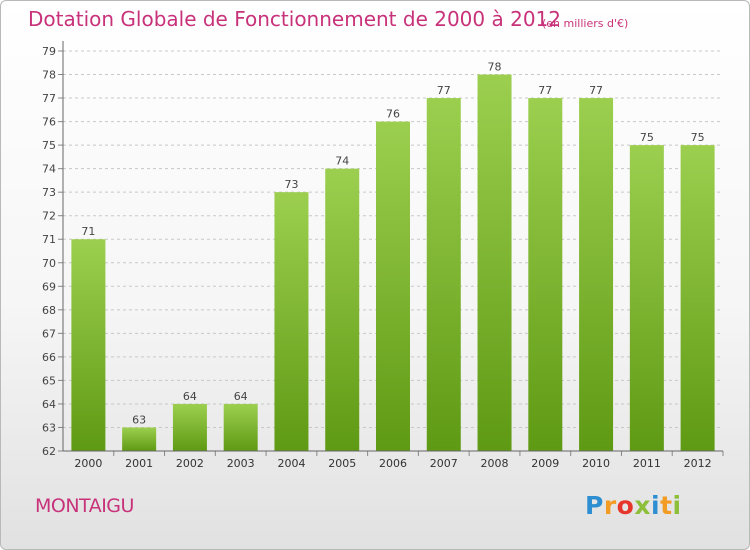 This screenshot has height=550, width=750. I want to click on y-tick-label: 73, so click(49, 192).